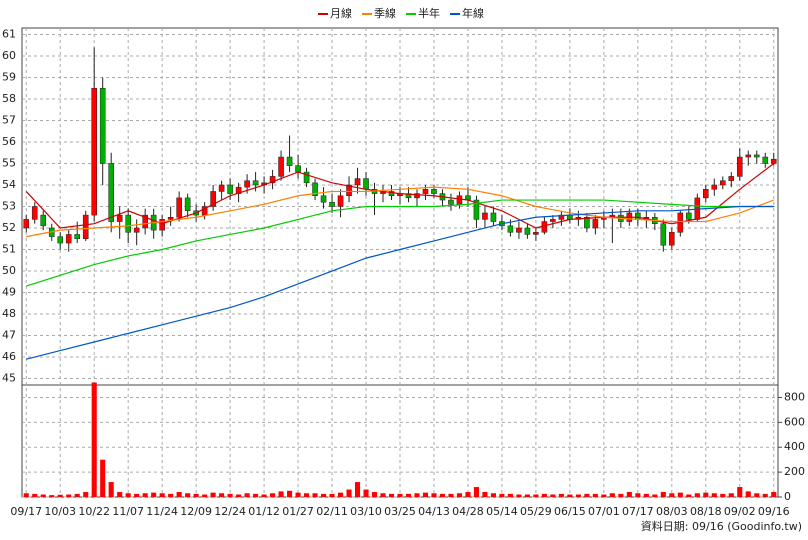 Image resolution: width=808 pixels, height=540 pixels. Describe the element at coordinates (9, 162) in the screenshot. I see `y-tick-label: 55` at that location.